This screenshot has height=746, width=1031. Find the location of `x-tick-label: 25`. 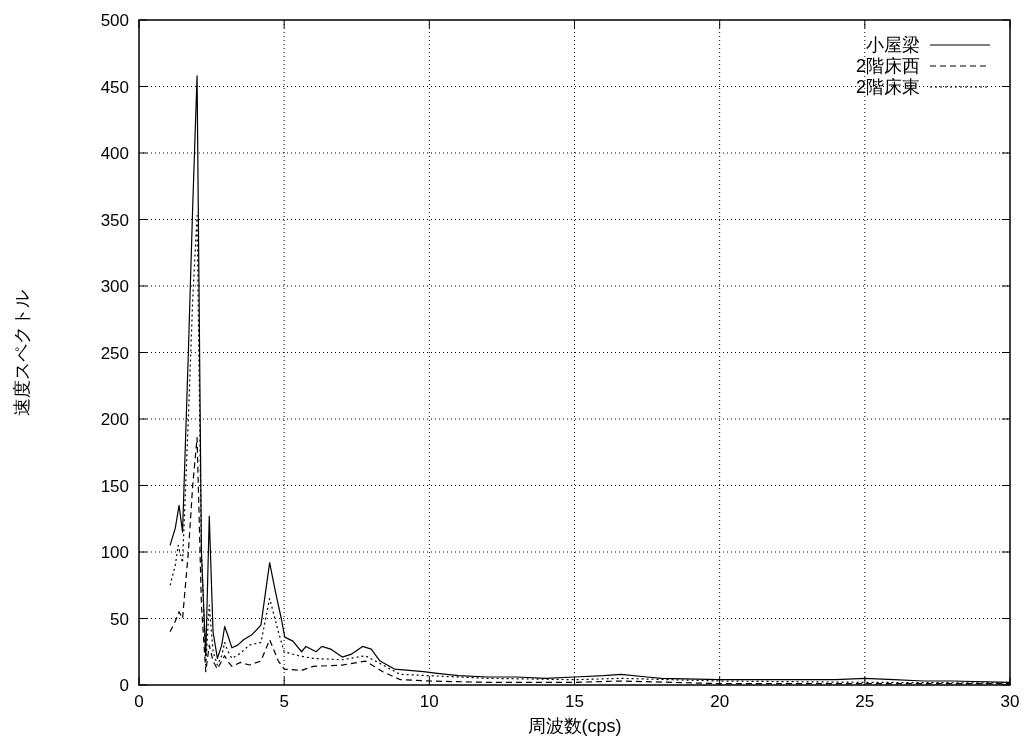

x-tick-label: 25 is located at coordinates (865, 701).